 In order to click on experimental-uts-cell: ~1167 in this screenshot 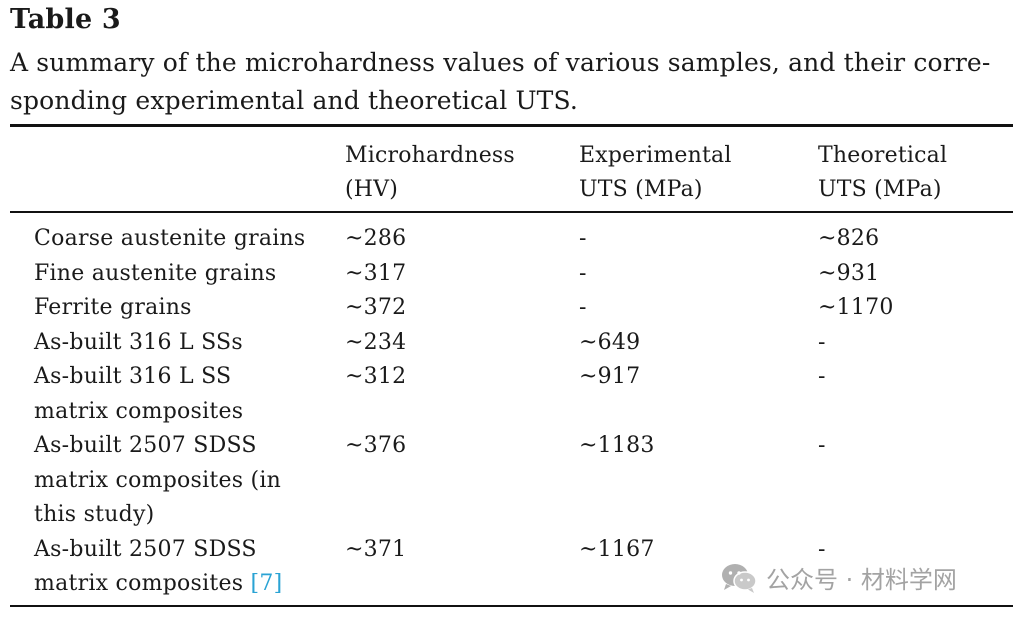, I will do `click(617, 549)`.